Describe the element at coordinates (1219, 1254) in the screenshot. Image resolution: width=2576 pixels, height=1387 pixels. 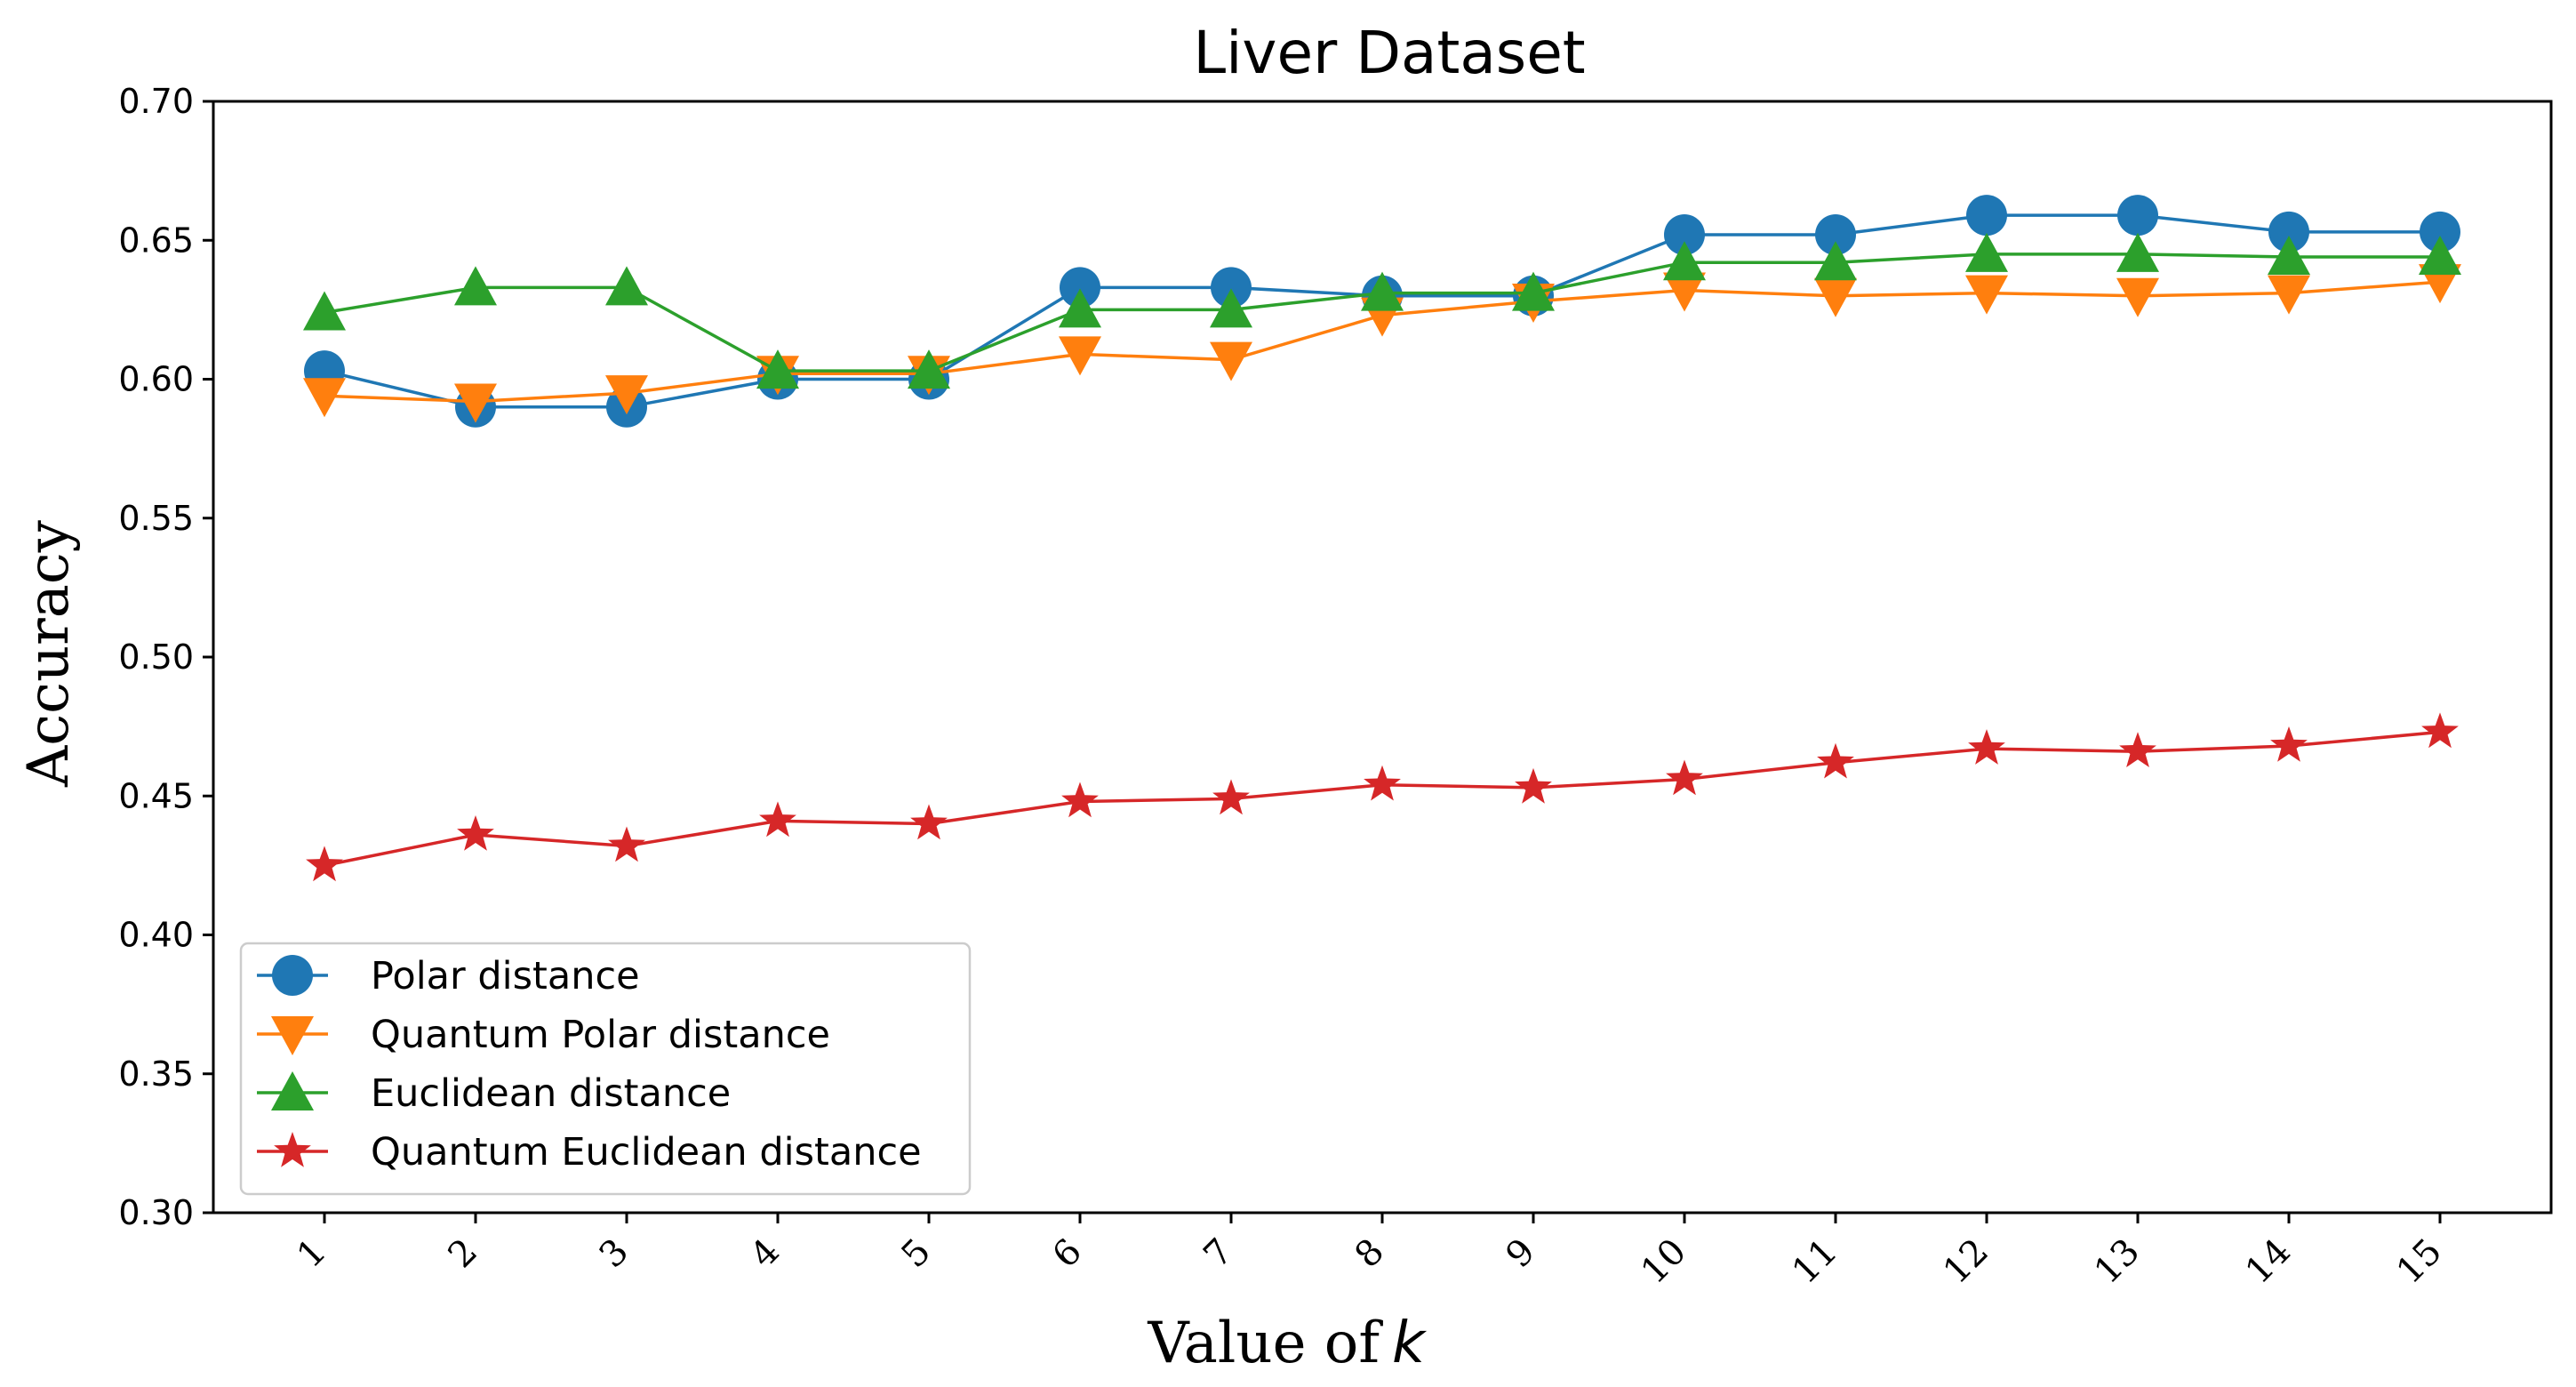
I see `x-tick-label: 7` at that location.